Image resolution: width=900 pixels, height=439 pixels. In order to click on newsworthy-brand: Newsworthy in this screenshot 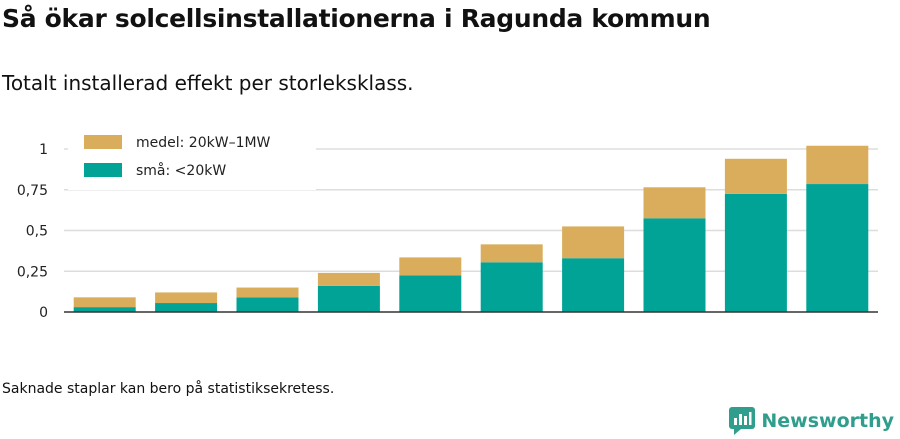, I will do `click(811, 421)`.